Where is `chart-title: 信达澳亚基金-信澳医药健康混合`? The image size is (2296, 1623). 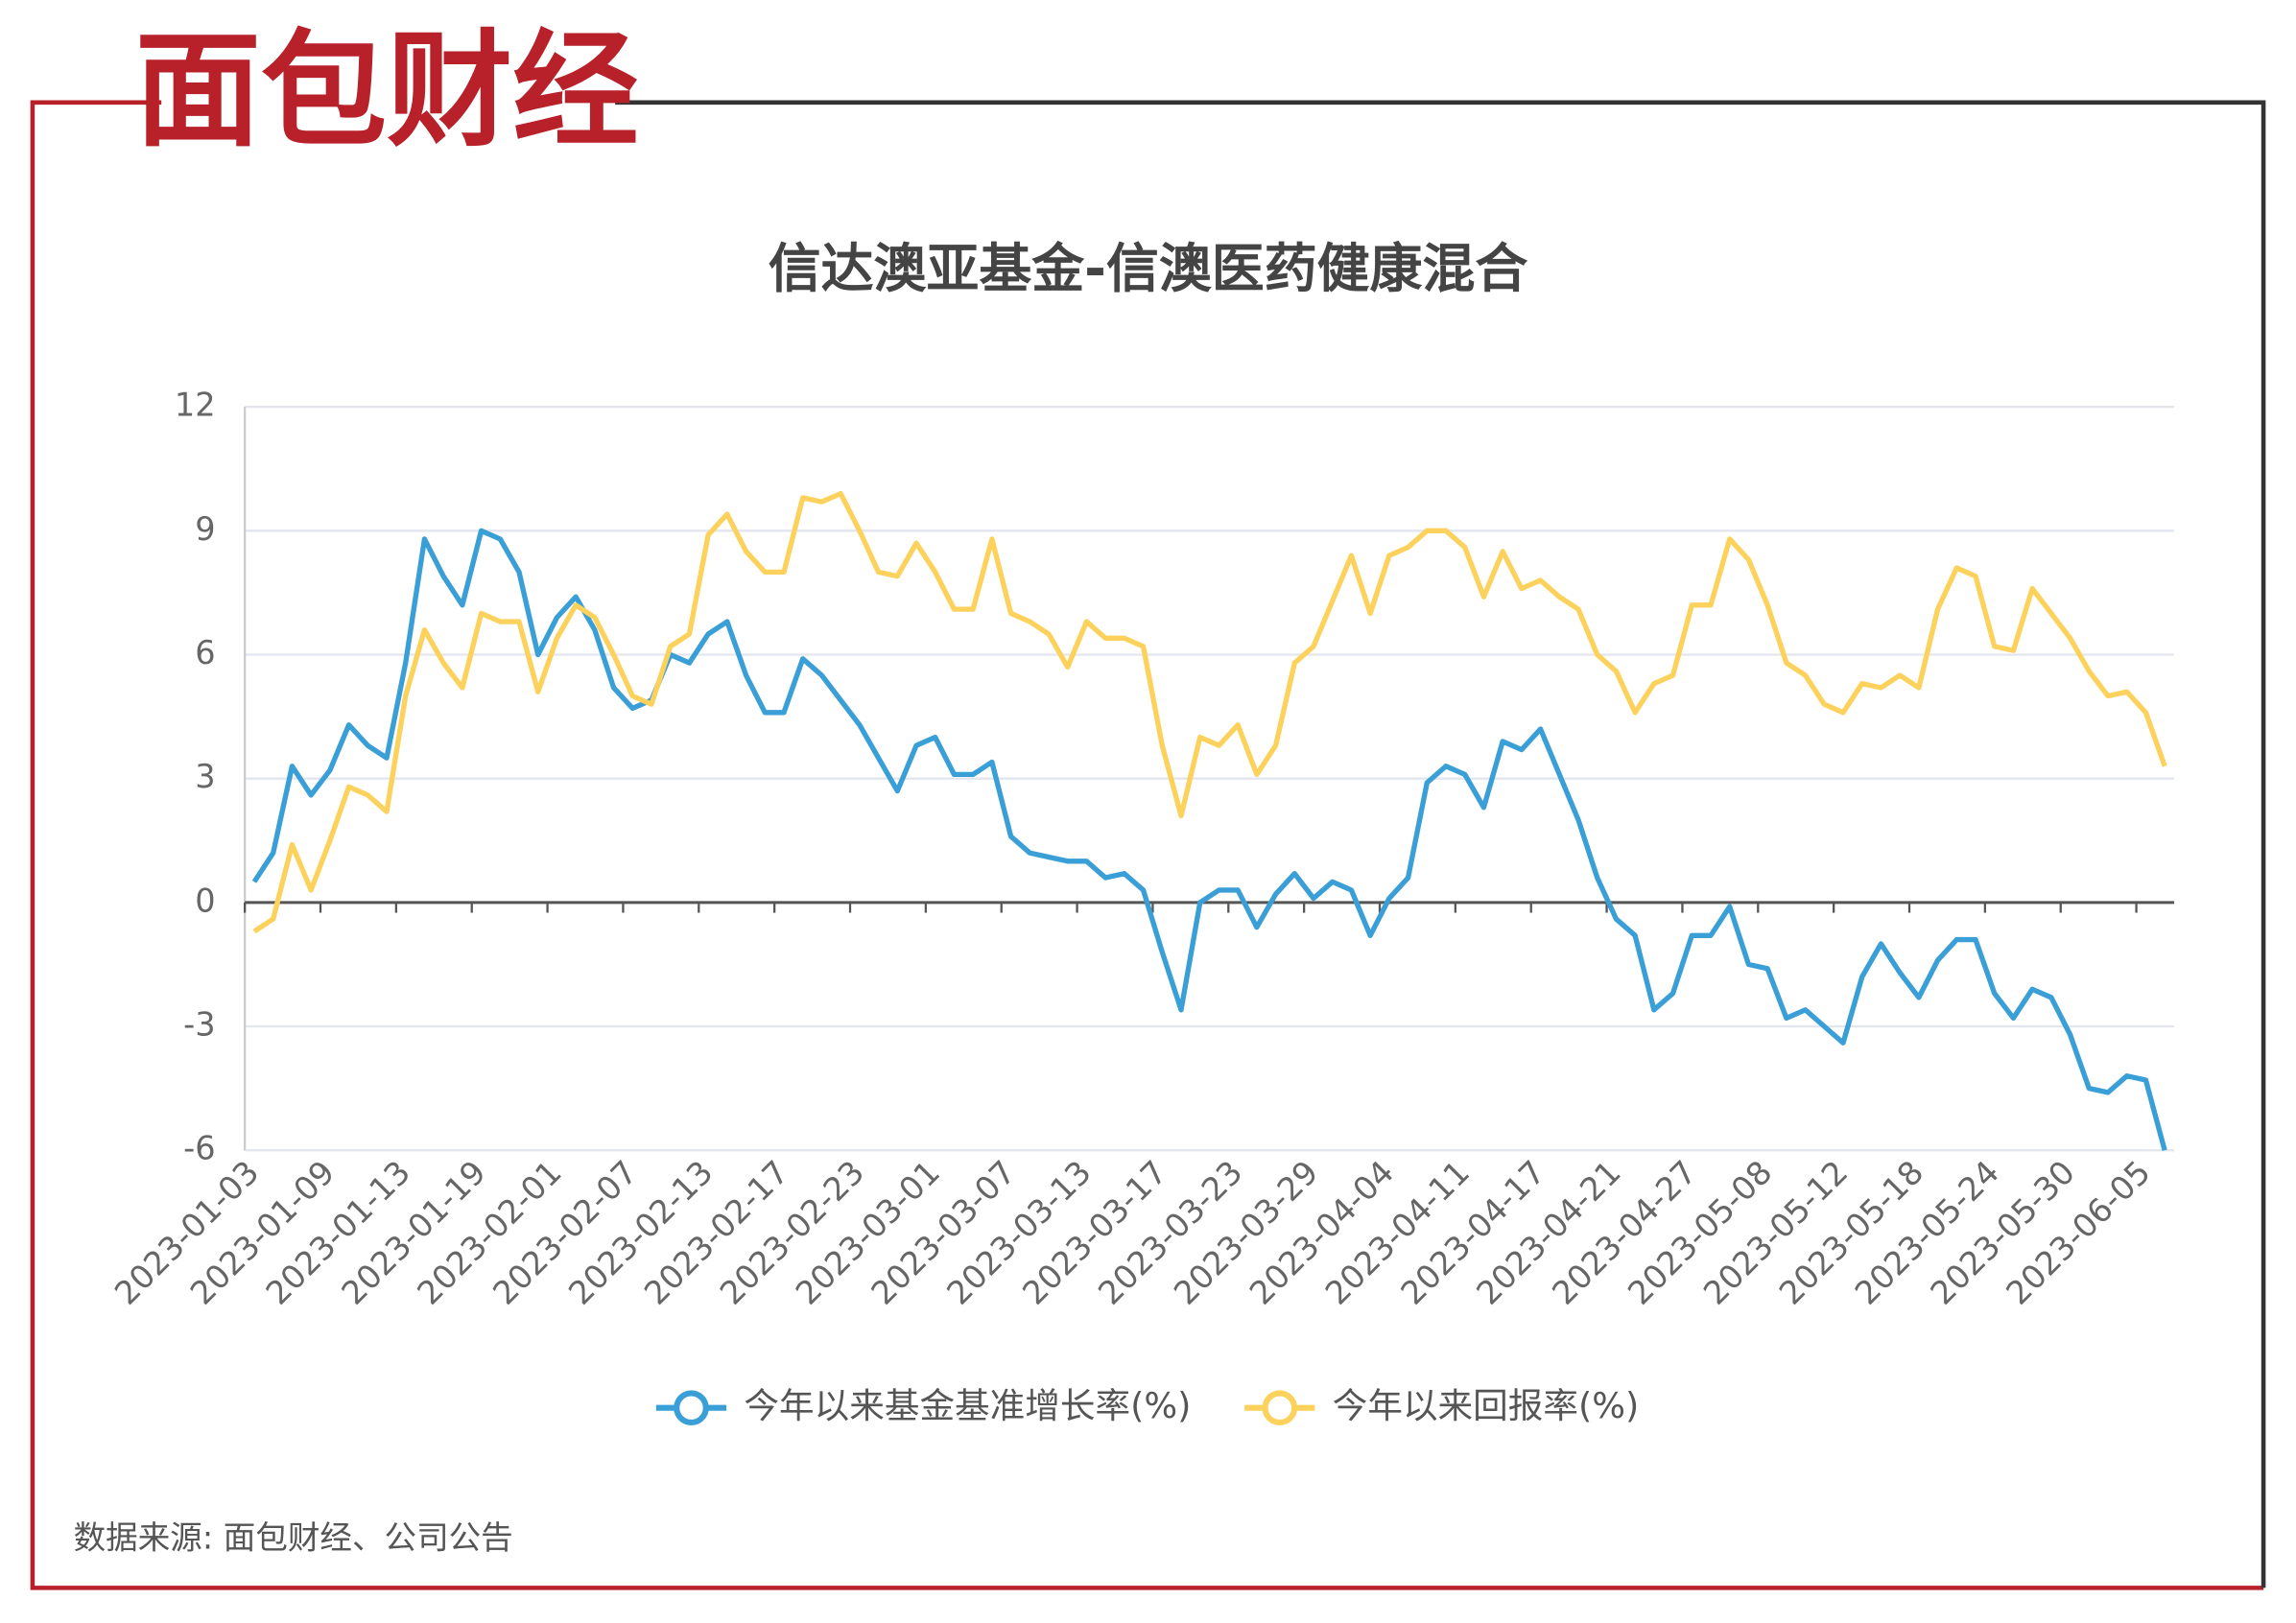 chart-title: 信达澳亚基金-信澳医药健康混合 is located at coordinates (1148, 269).